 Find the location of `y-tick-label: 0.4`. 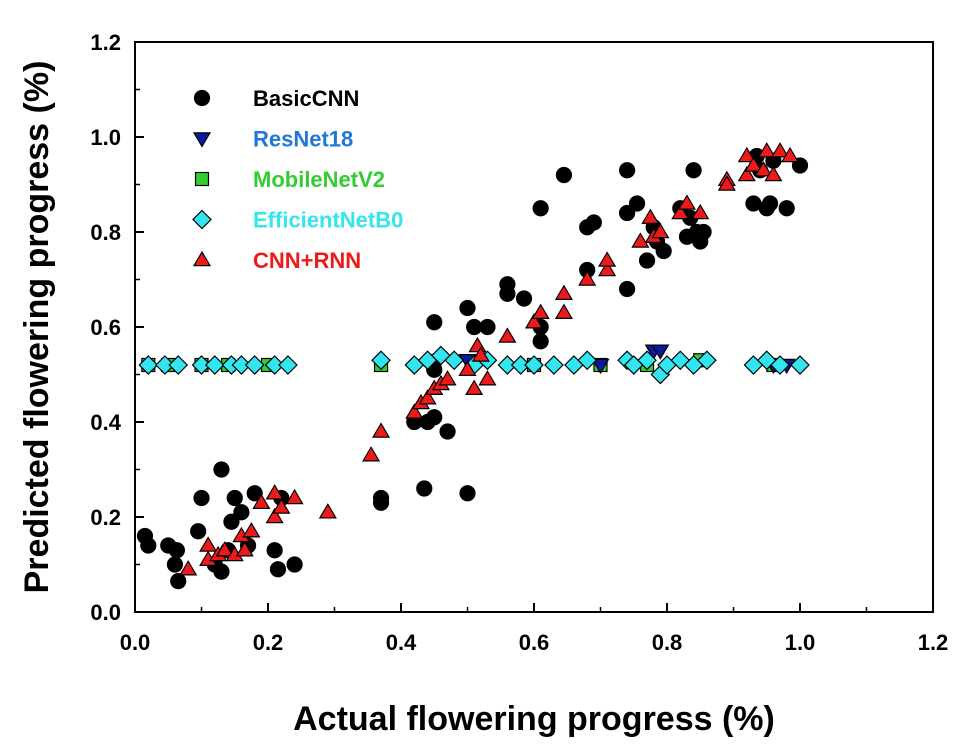

y-tick-label: 0.4 is located at coordinates (105, 422).